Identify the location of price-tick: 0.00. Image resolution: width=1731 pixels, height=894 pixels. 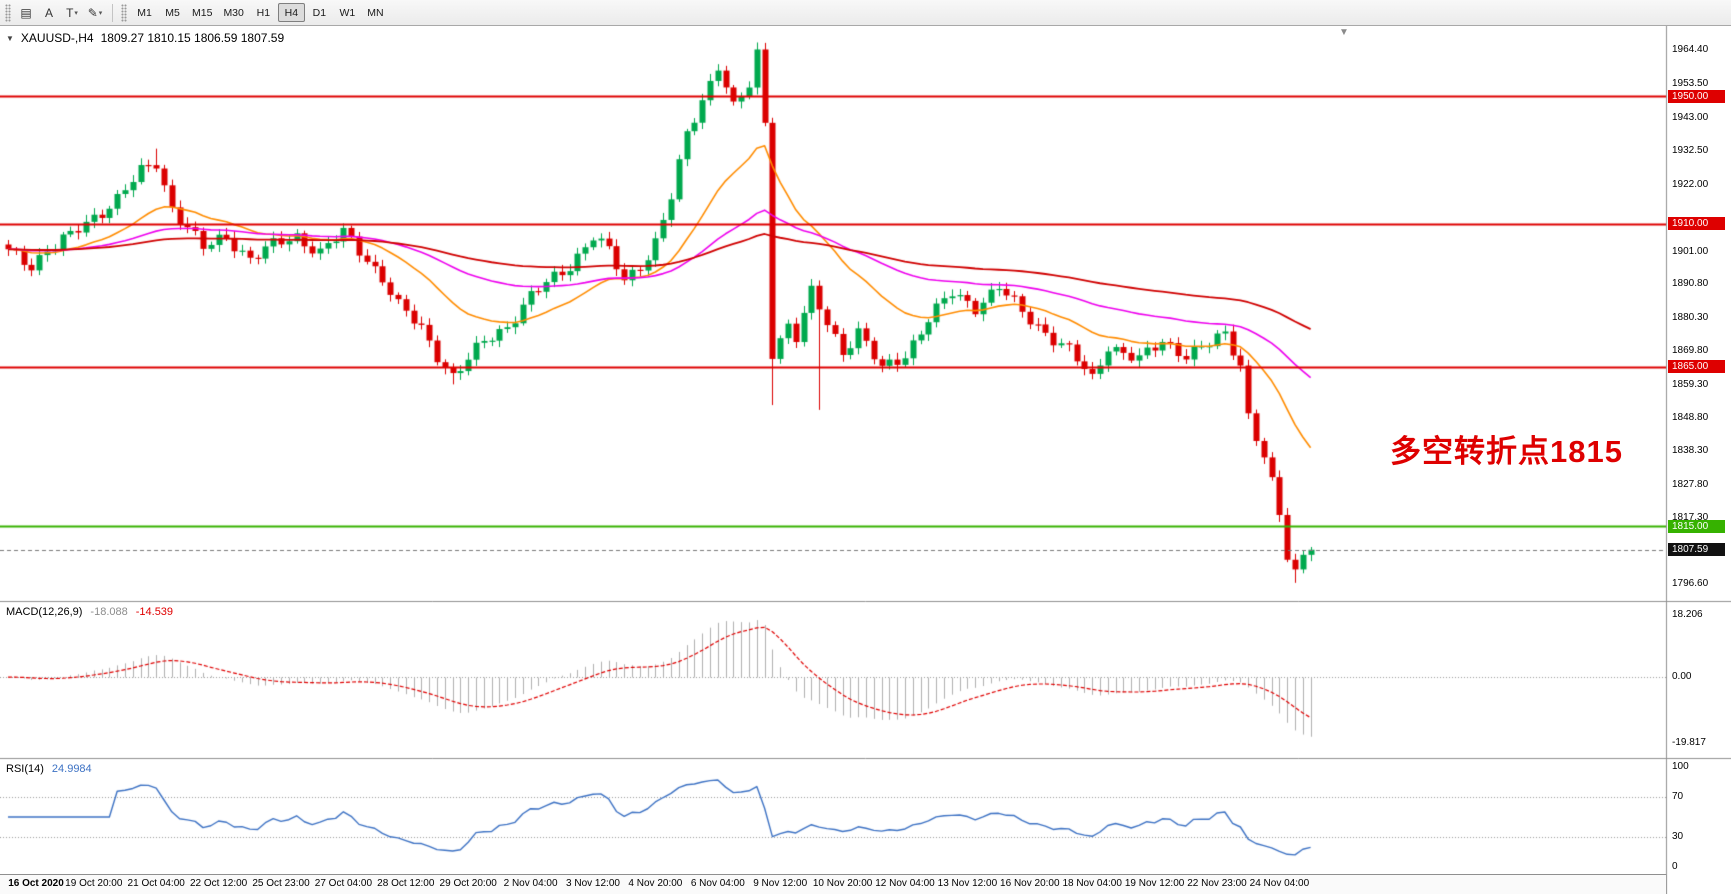
(1682, 676).